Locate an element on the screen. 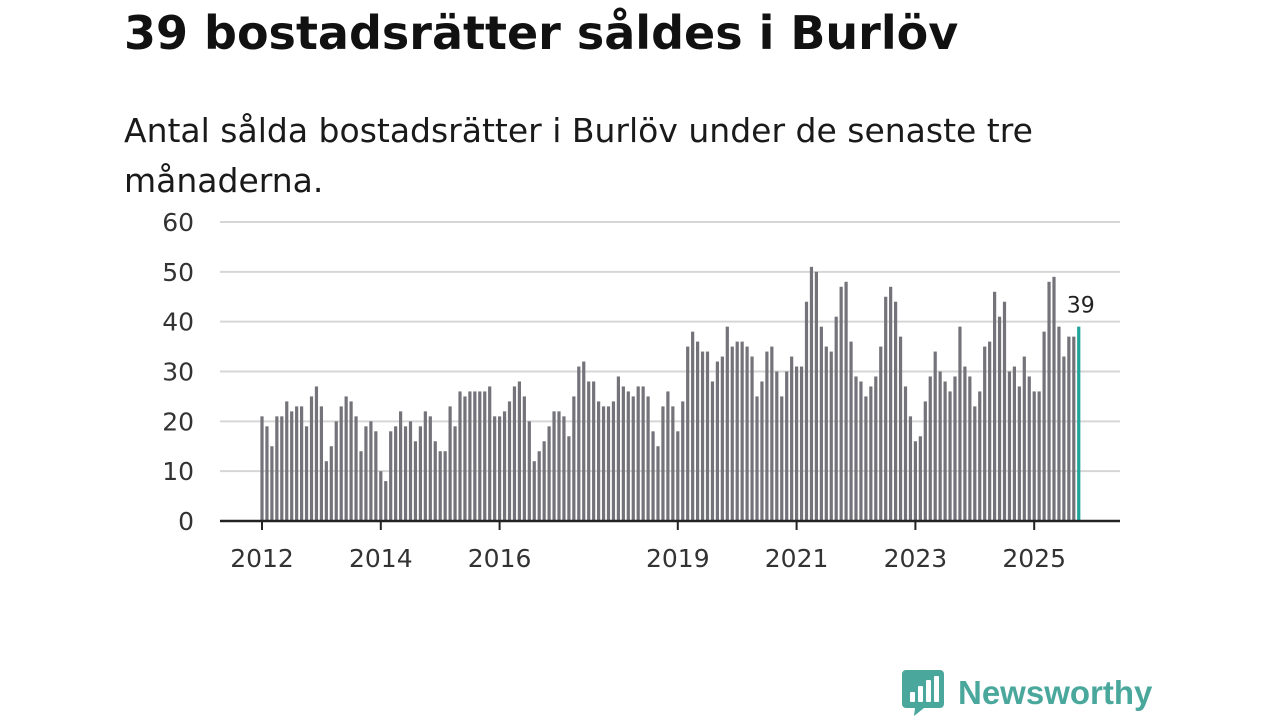 This screenshot has height=720, width=1280. y-tick-label-60: 60 is located at coordinates (178, 222).